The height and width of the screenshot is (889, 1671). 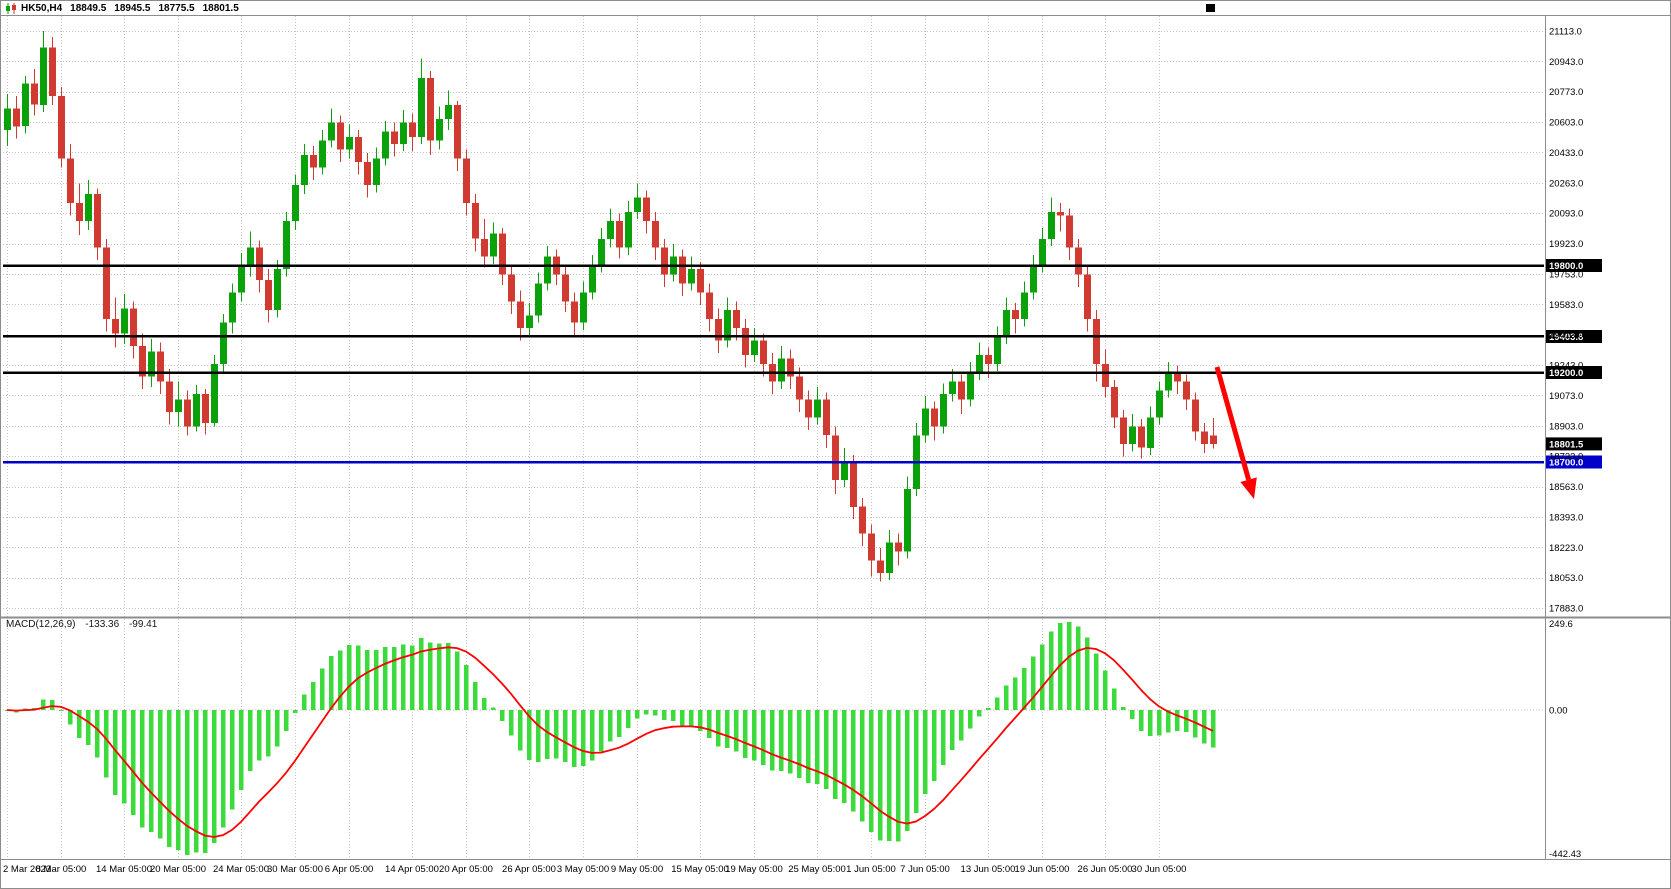 What do you see at coordinates (132, 8) in the screenshot?
I see `high-value: 18945.5` at bounding box center [132, 8].